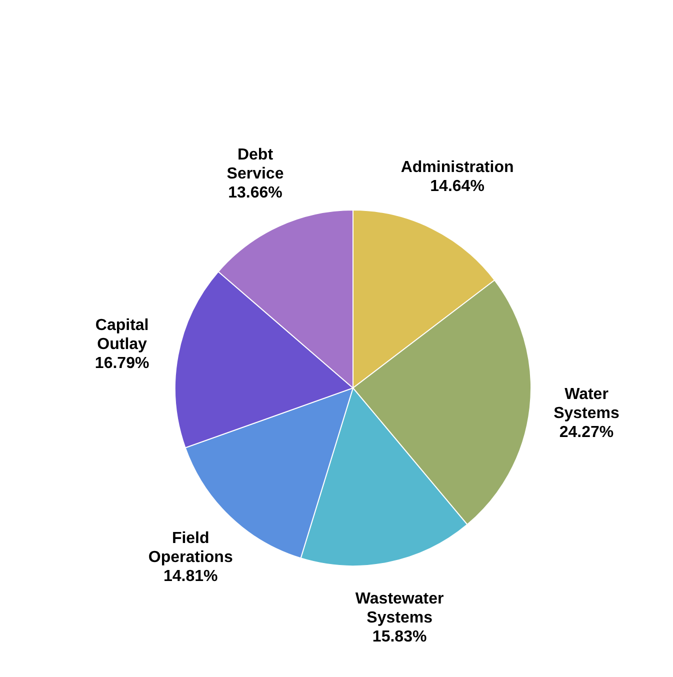 This screenshot has width=673, height=677. What do you see at coordinates (457, 187) in the screenshot?
I see `data-label: 14.64%` at bounding box center [457, 187].